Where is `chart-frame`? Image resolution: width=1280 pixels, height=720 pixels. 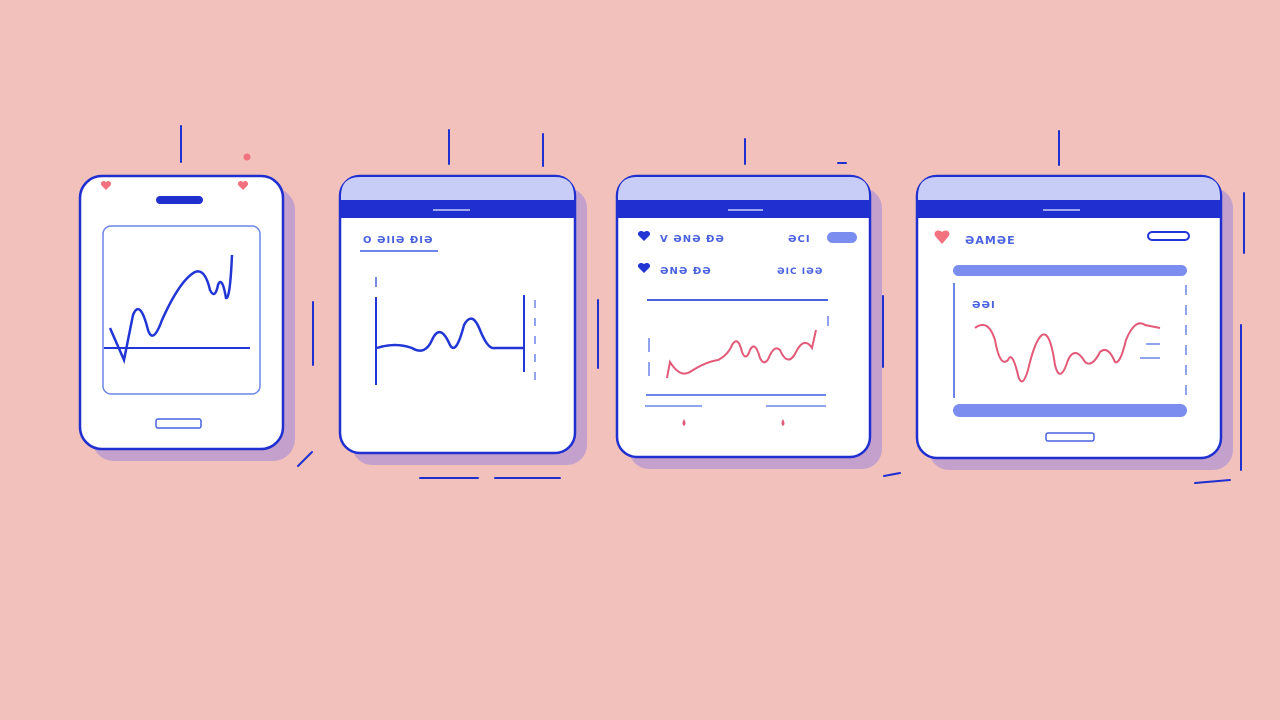 chart-frame is located at coordinates (181, 310).